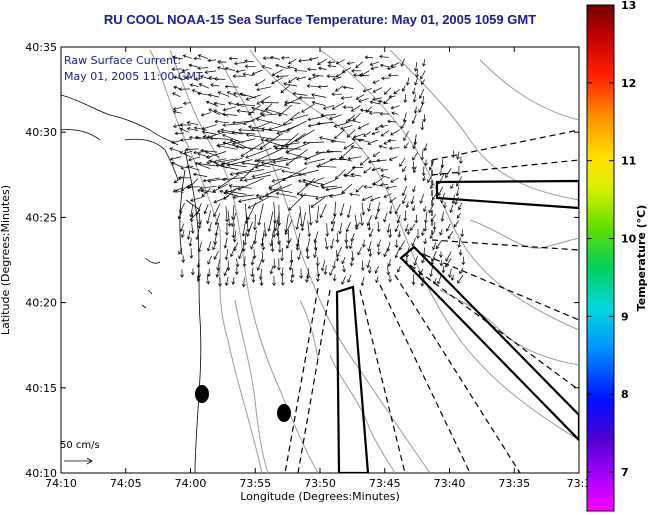  What do you see at coordinates (133, 76) in the screenshot?
I see `annotation-line2: May 01, 2005 11:00 GMT` at bounding box center [133, 76].